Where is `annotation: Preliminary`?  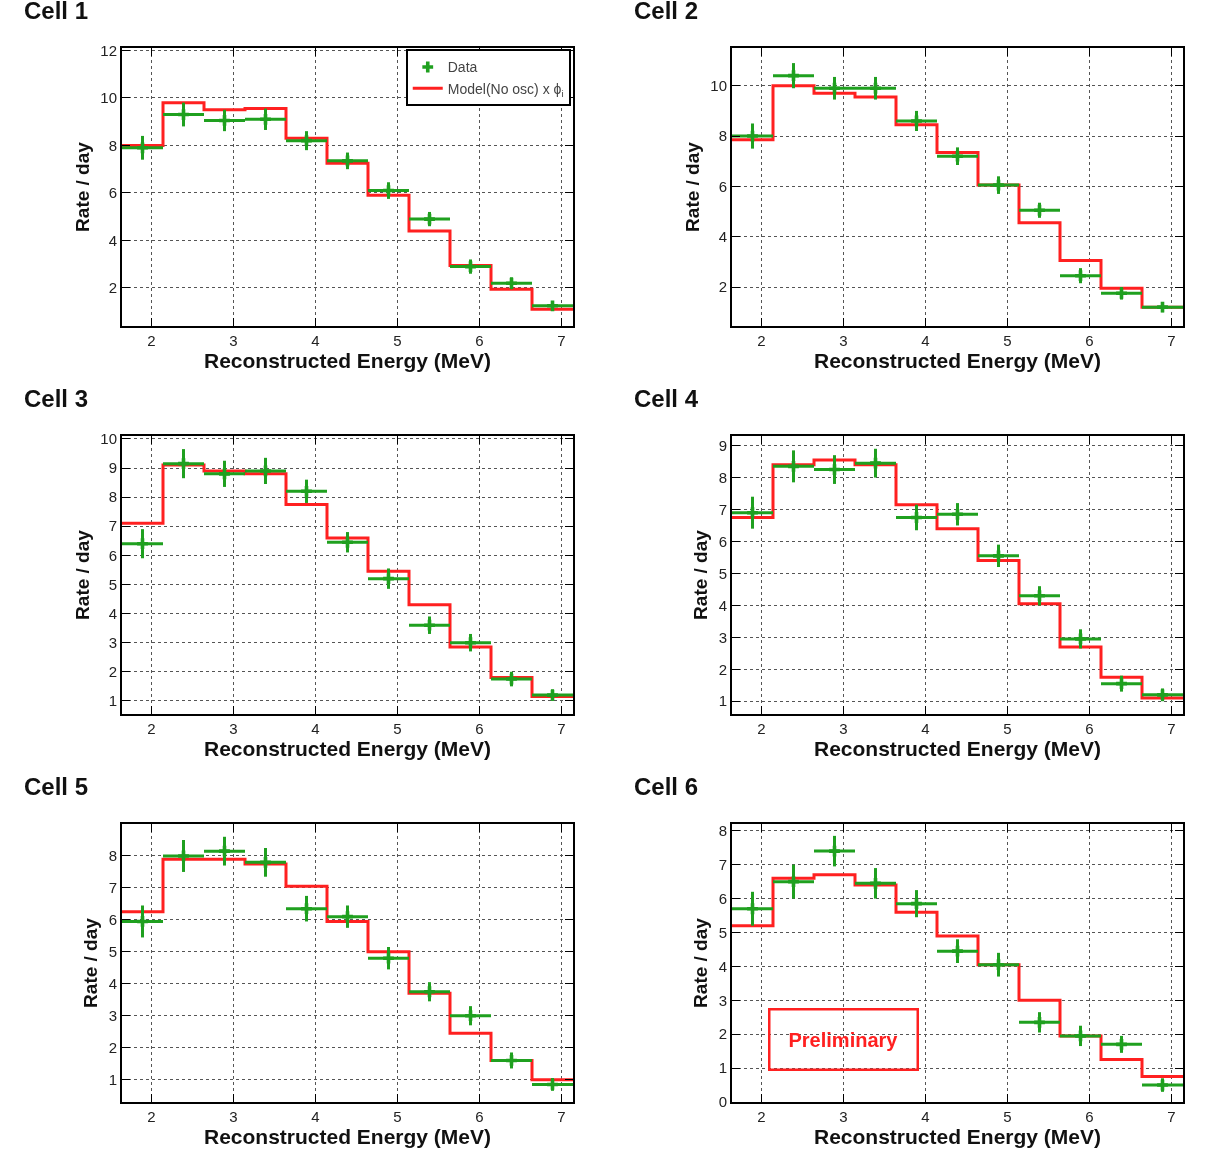
annotation: Preliminary is located at coordinates (843, 1039).